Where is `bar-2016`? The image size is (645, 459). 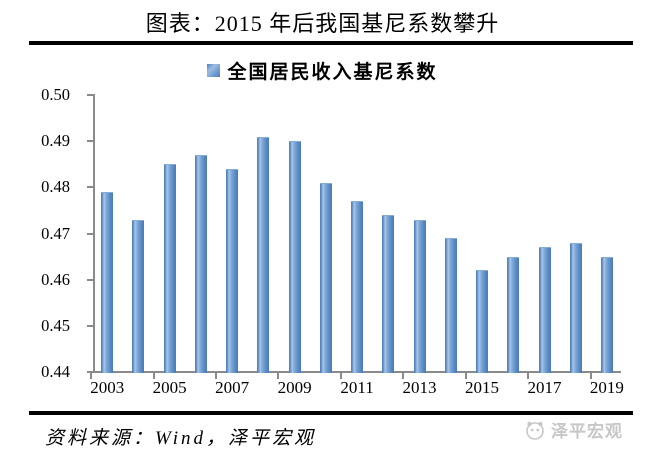
bar-2016 is located at coordinates (513, 314).